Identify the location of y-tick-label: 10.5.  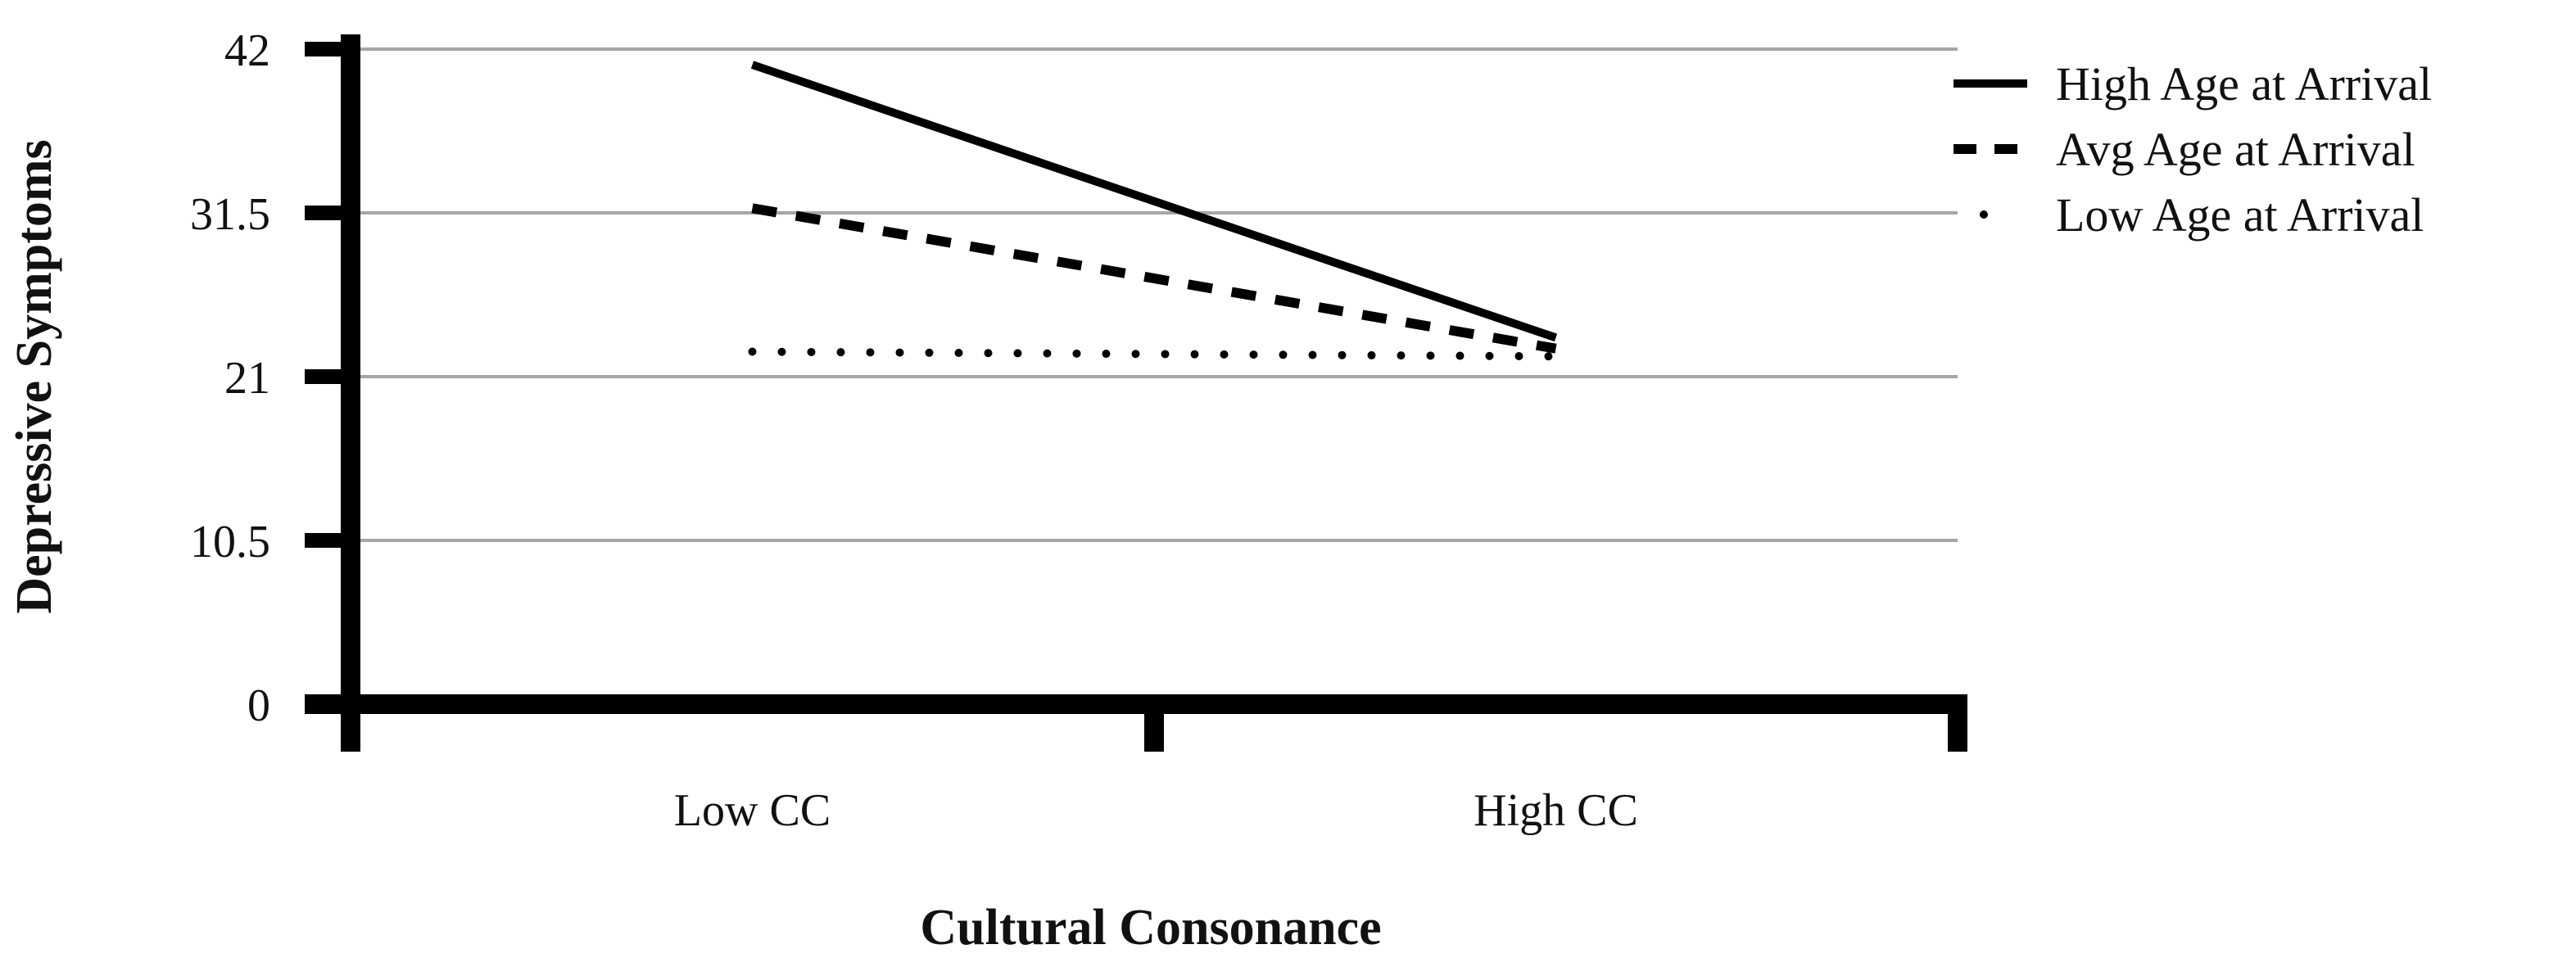
(230, 542).